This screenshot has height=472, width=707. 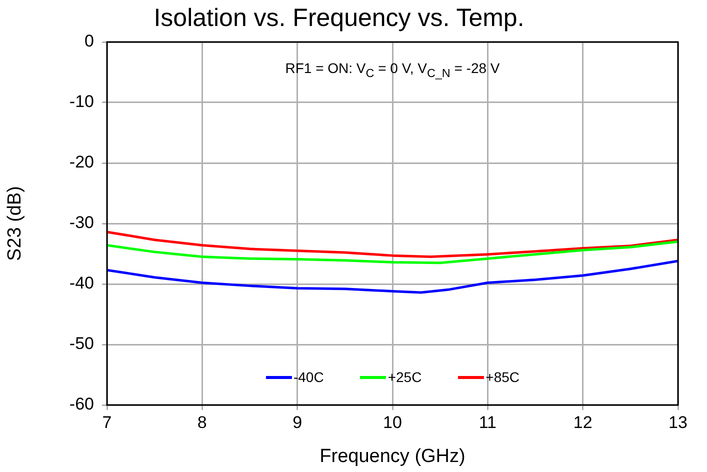 I want to click on chart-title: Isolation vs. Frequency vs. Temp., so click(x=339, y=18).